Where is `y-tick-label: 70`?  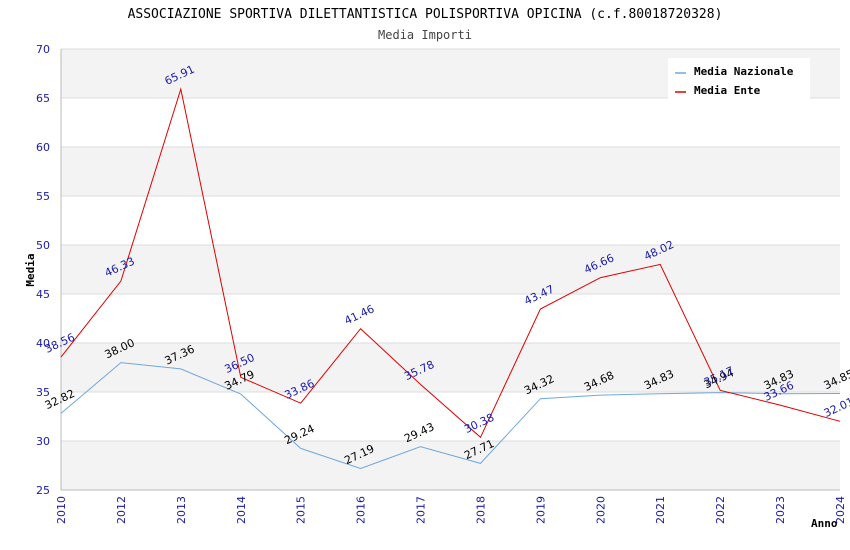
y-tick-label: 70 is located at coordinates (43, 49).